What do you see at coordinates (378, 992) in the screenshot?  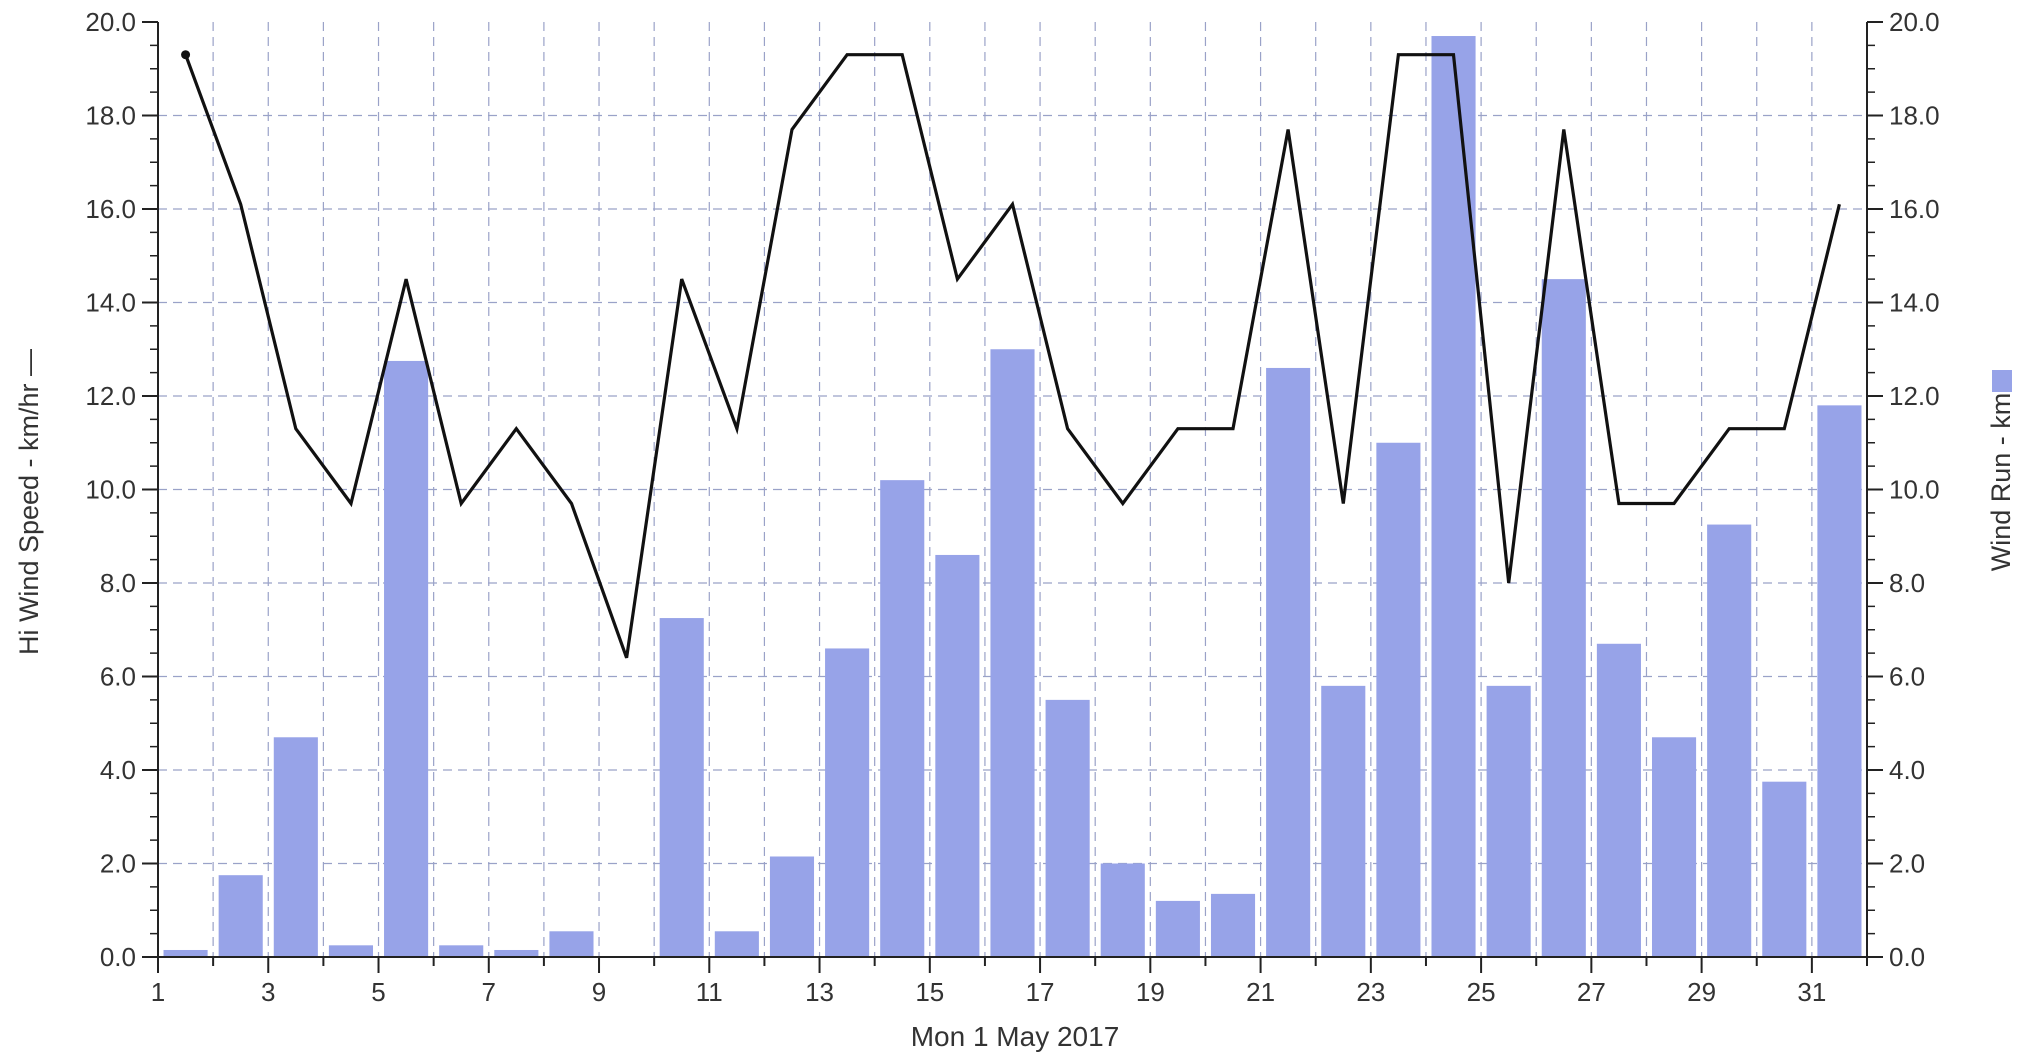 I see `x-tick-label: 5` at bounding box center [378, 992].